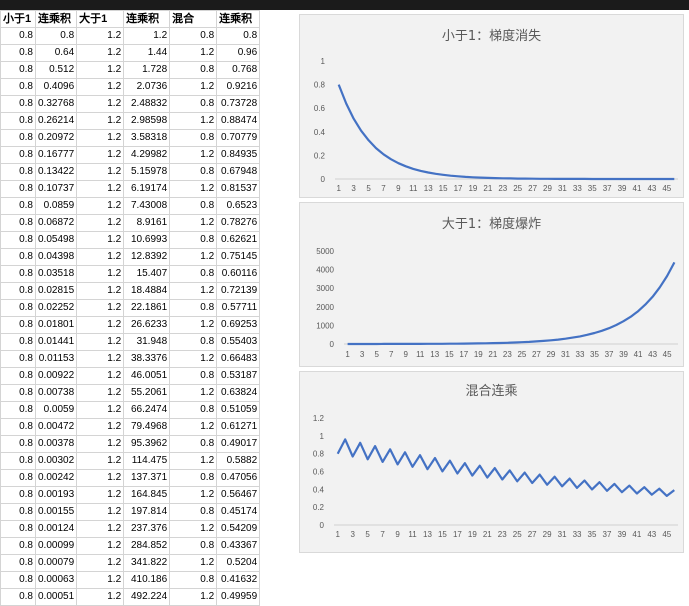  I want to click on table-cell: 0.20972, so click(56, 138).